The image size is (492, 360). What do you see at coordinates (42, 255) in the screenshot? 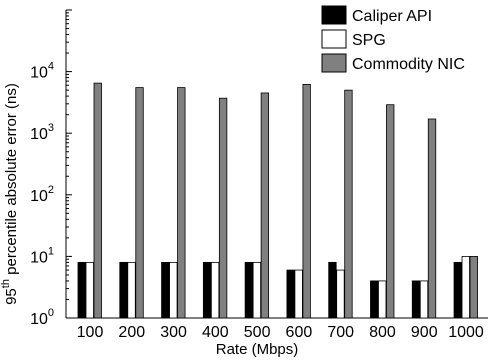
I see `y-tick-label: 10¹` at bounding box center [42, 255].